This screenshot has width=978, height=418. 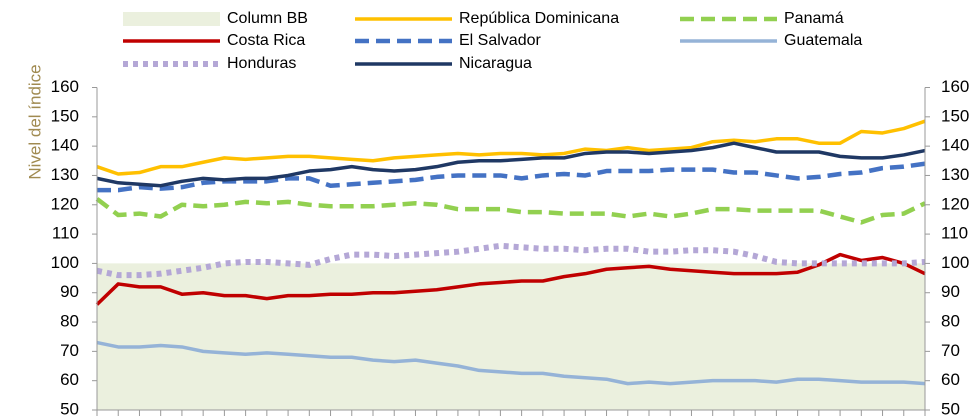 I want to click on y-tick-label: 100, so click(x=65, y=262).